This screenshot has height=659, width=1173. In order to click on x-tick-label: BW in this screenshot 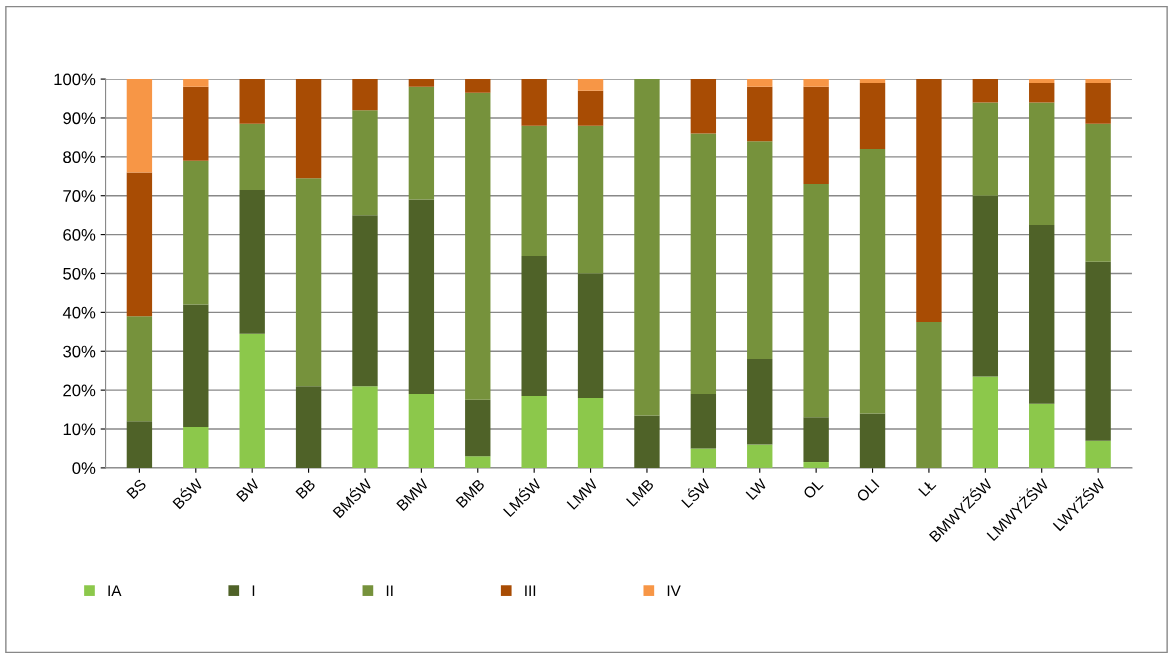, I will do `click(248, 490)`.